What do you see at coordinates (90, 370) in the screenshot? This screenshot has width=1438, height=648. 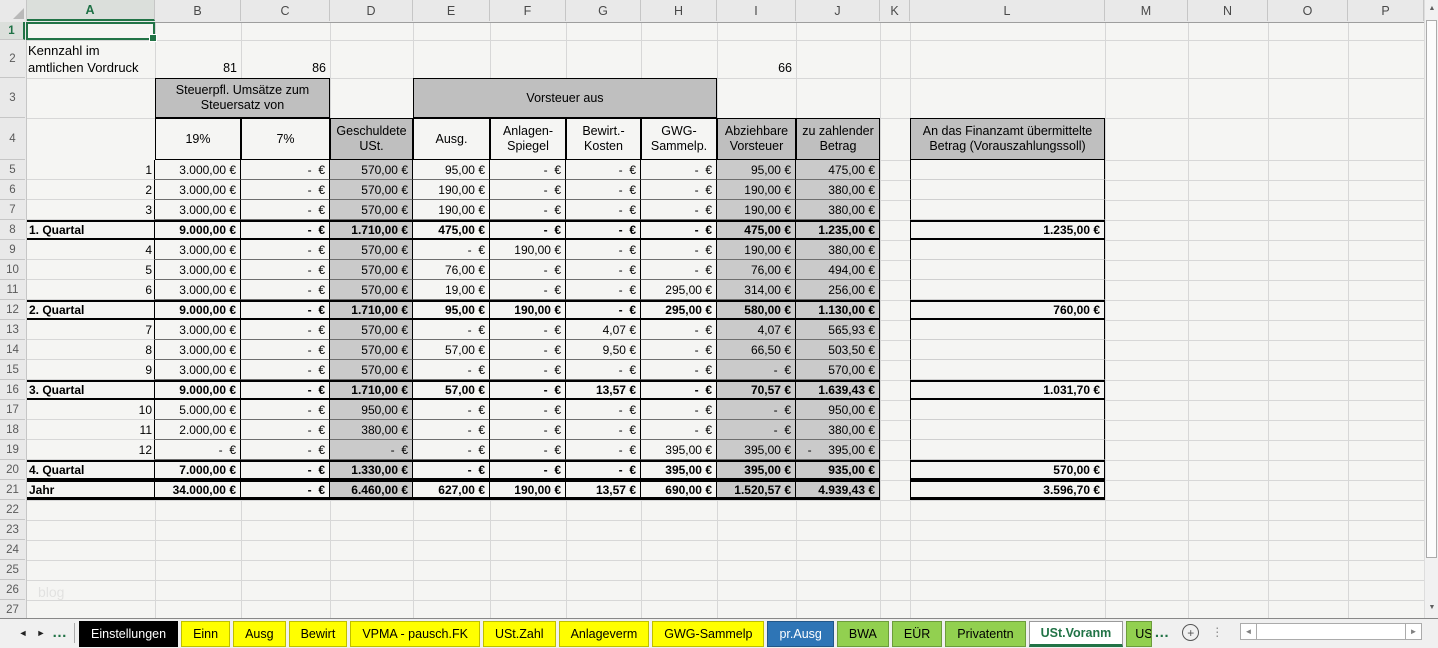 I see `cell-row-label: 9` at bounding box center [90, 370].